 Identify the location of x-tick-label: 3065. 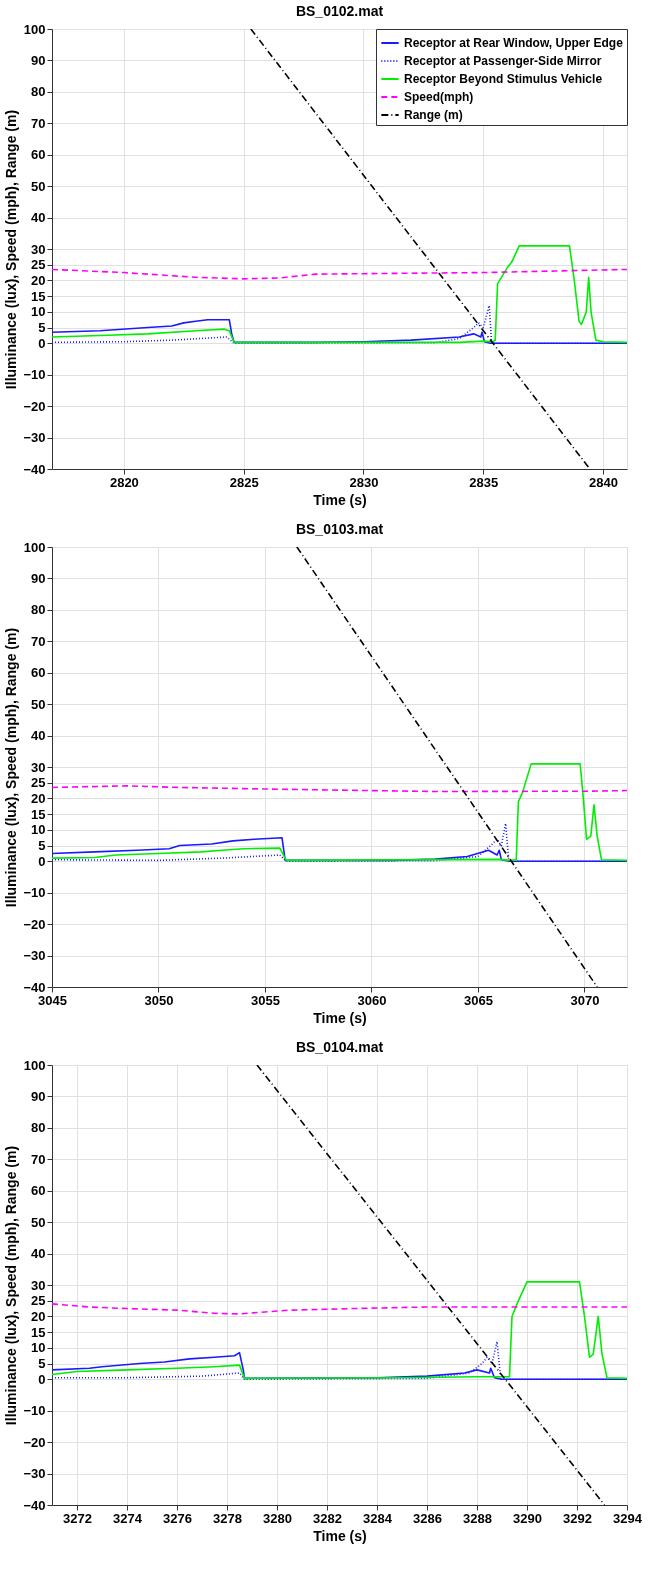
(478, 1000).